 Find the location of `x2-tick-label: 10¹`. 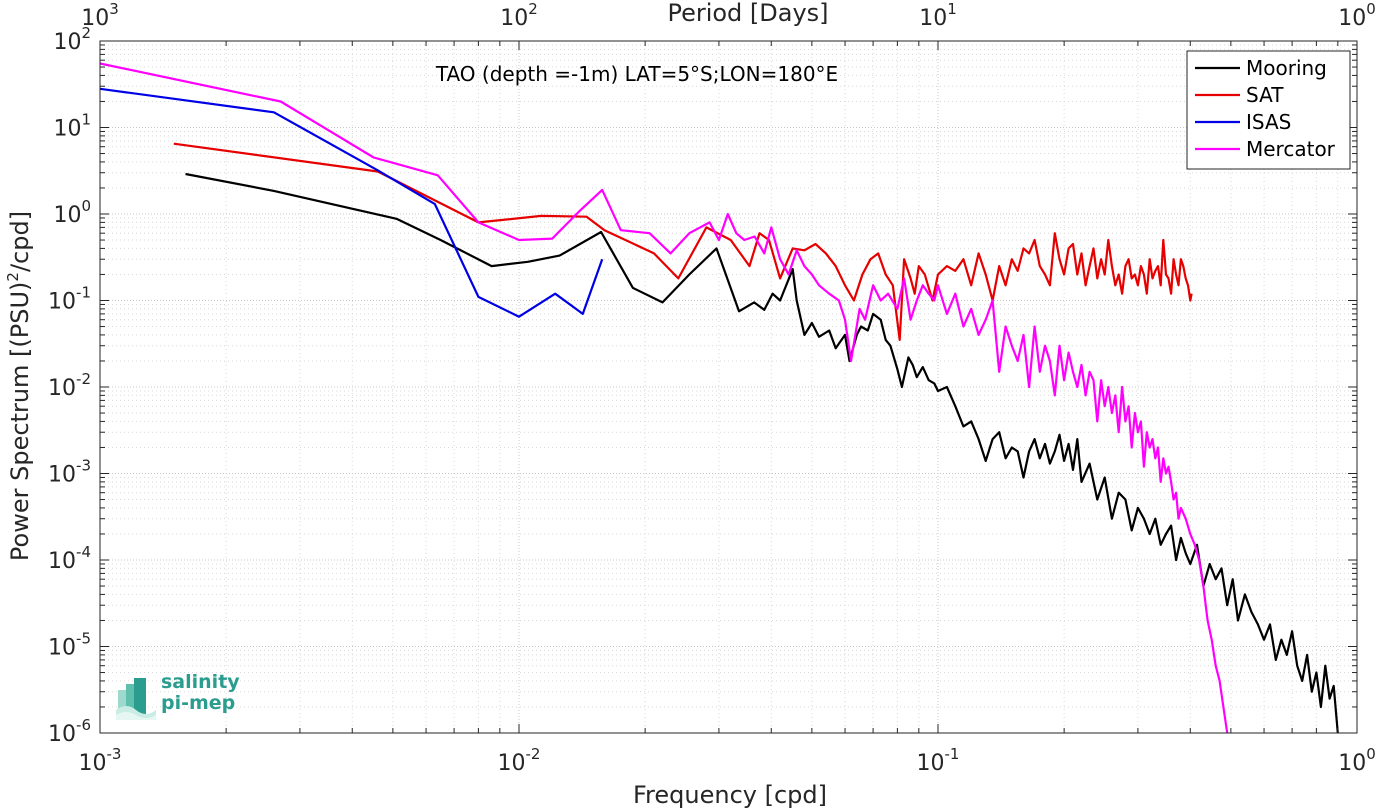

x2-tick-label: 10¹ is located at coordinates (938, 15).